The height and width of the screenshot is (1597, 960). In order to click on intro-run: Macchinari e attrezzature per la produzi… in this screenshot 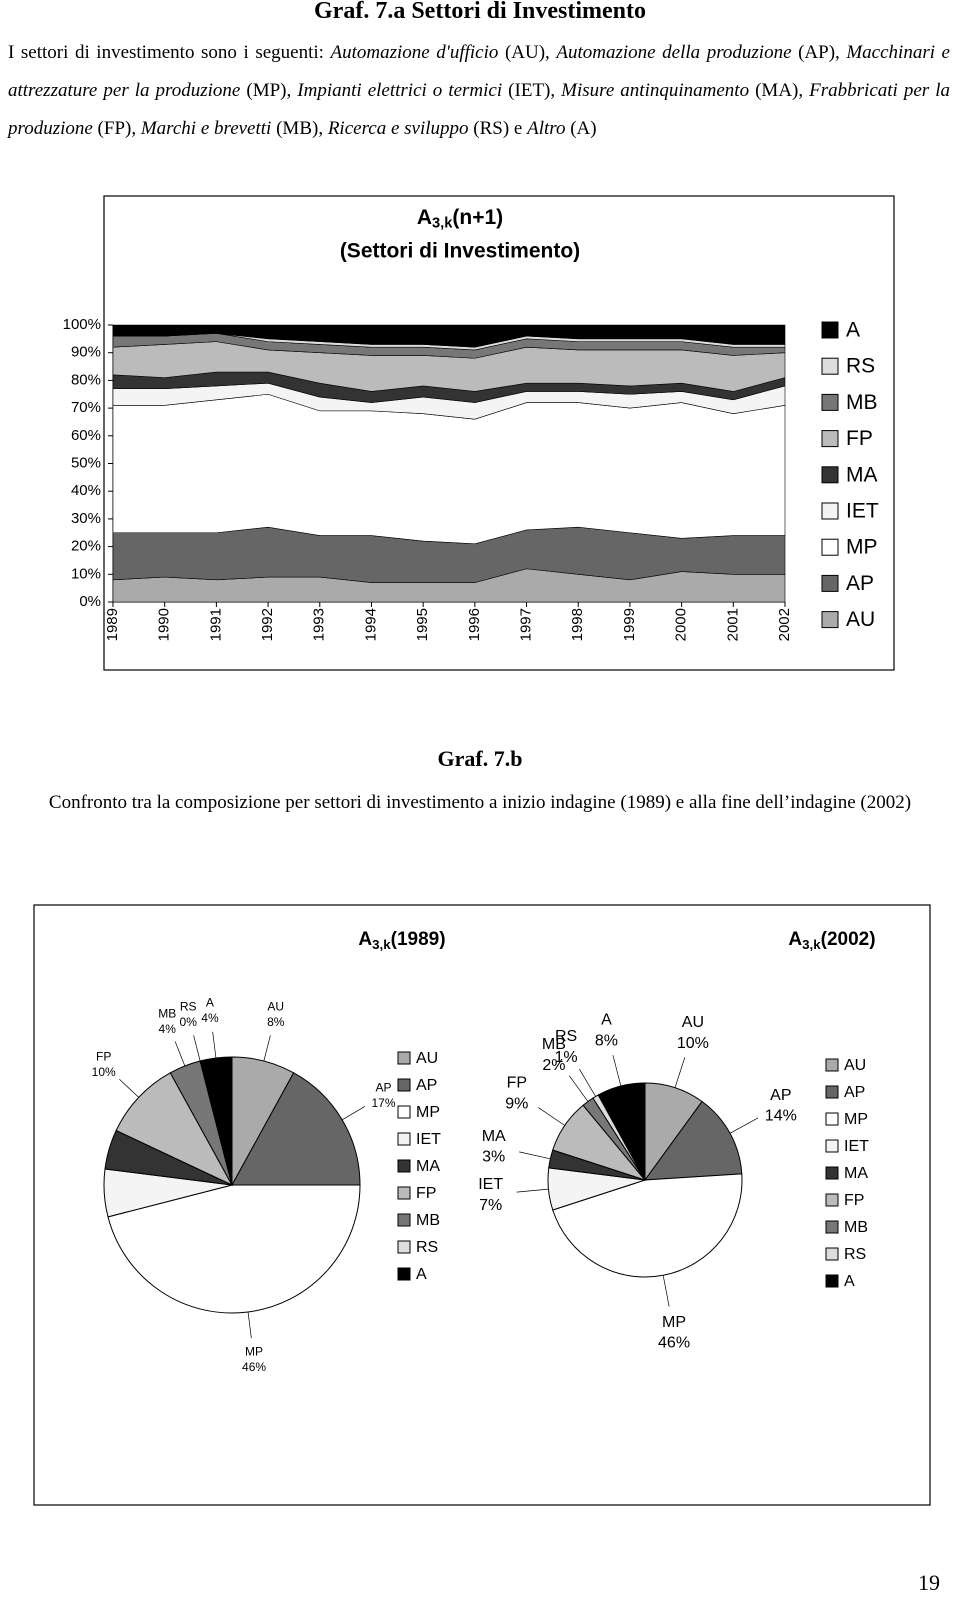, I will do `click(479, 71)`.